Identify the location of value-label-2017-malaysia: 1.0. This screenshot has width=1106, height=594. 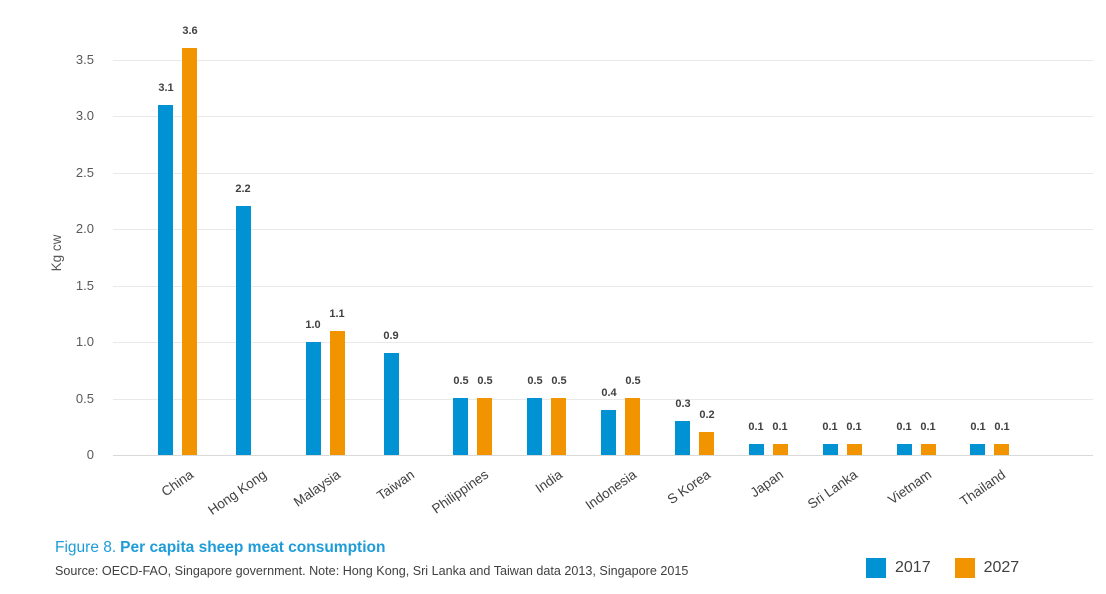
(313, 325).